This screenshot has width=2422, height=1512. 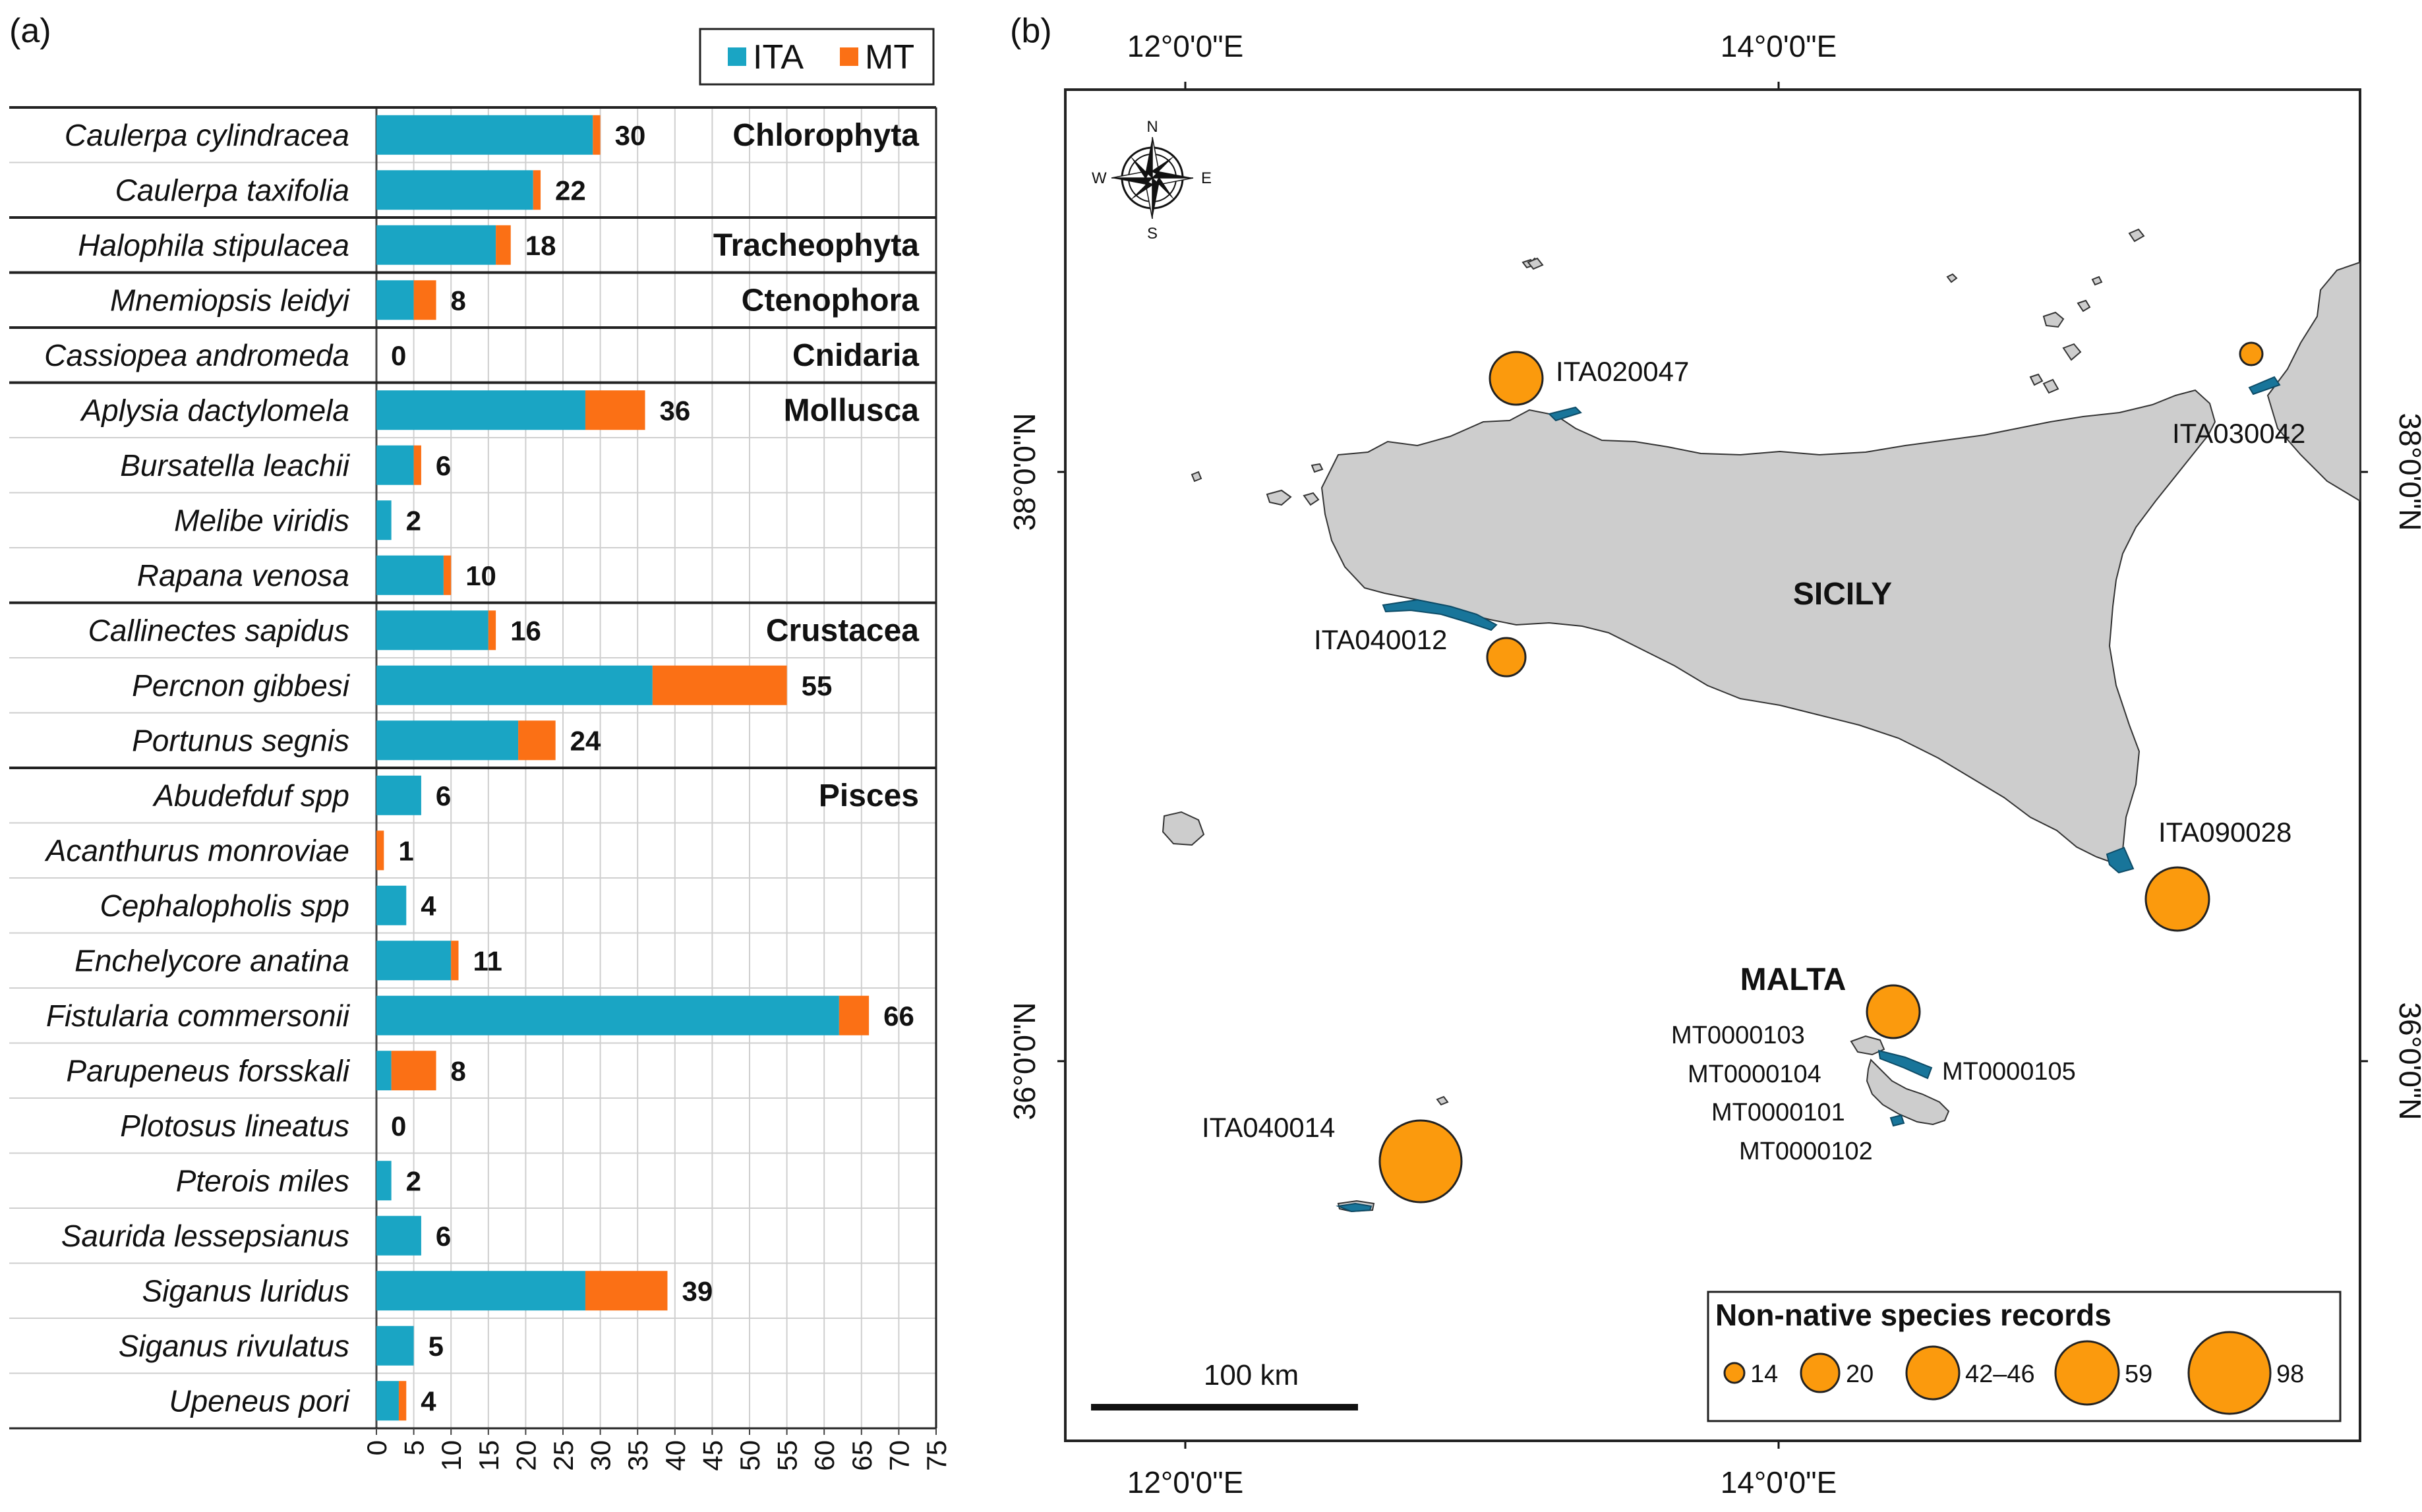 I want to click on legend-label-ita: ITA, so click(x=778, y=57).